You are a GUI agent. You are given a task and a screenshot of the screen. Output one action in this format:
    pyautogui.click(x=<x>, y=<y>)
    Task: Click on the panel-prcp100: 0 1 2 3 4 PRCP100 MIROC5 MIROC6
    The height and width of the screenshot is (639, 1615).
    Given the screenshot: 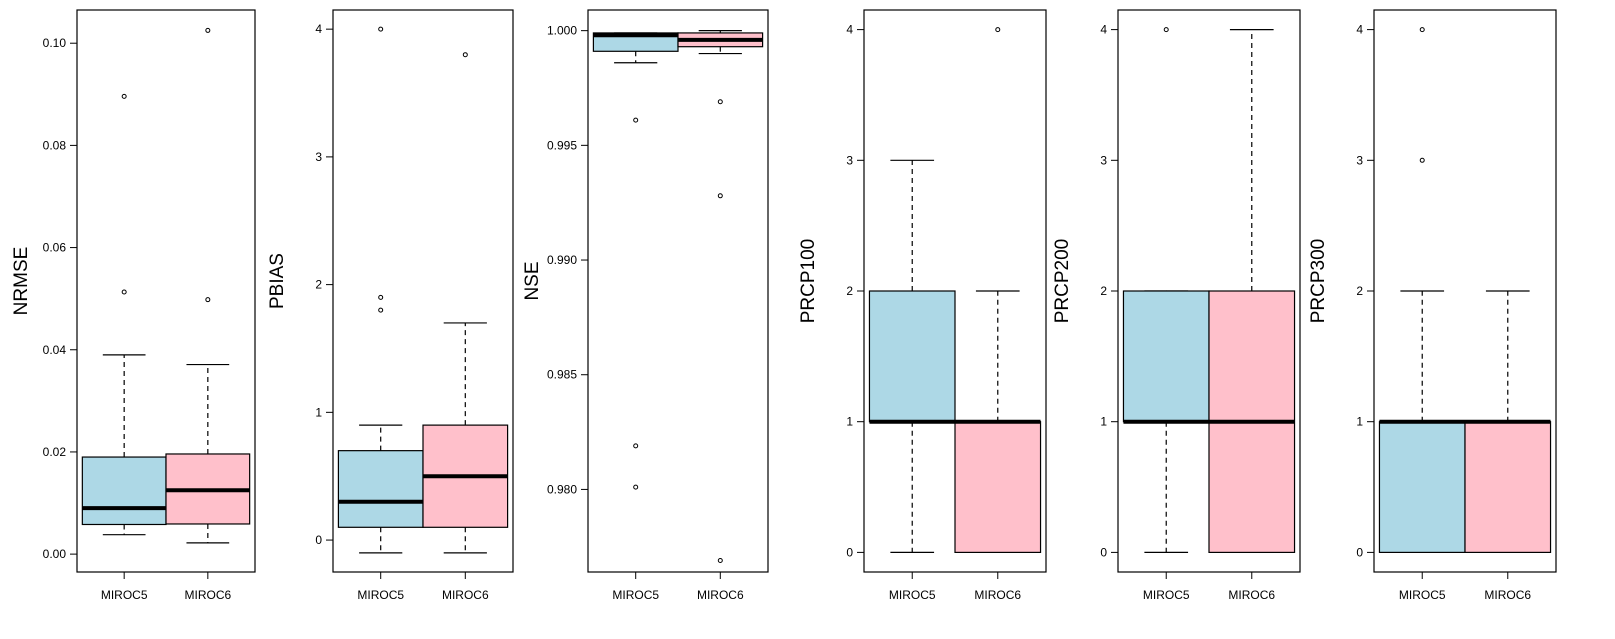 What is the action you would take?
    pyautogui.click(x=922, y=305)
    